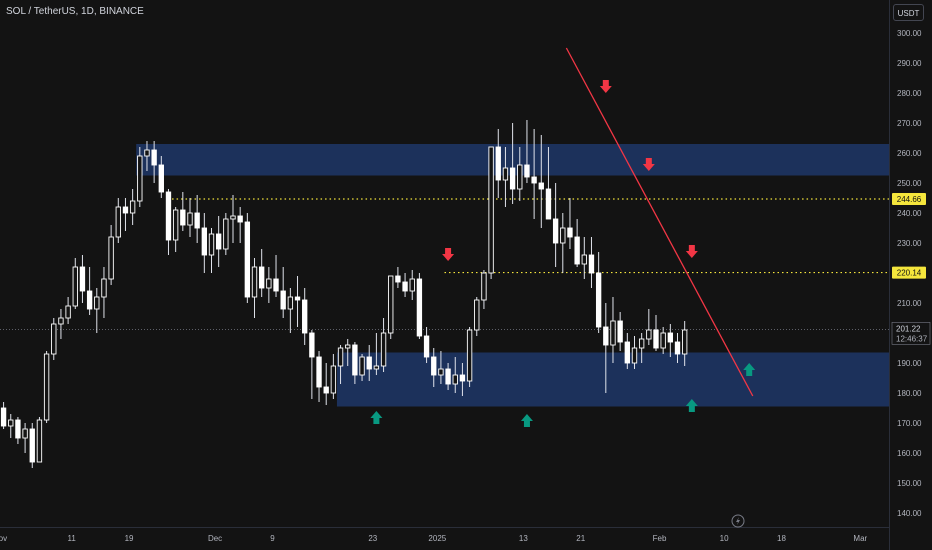  What do you see at coordinates (909, 123) in the screenshot?
I see `y-tick-label: 270.00` at bounding box center [909, 123].